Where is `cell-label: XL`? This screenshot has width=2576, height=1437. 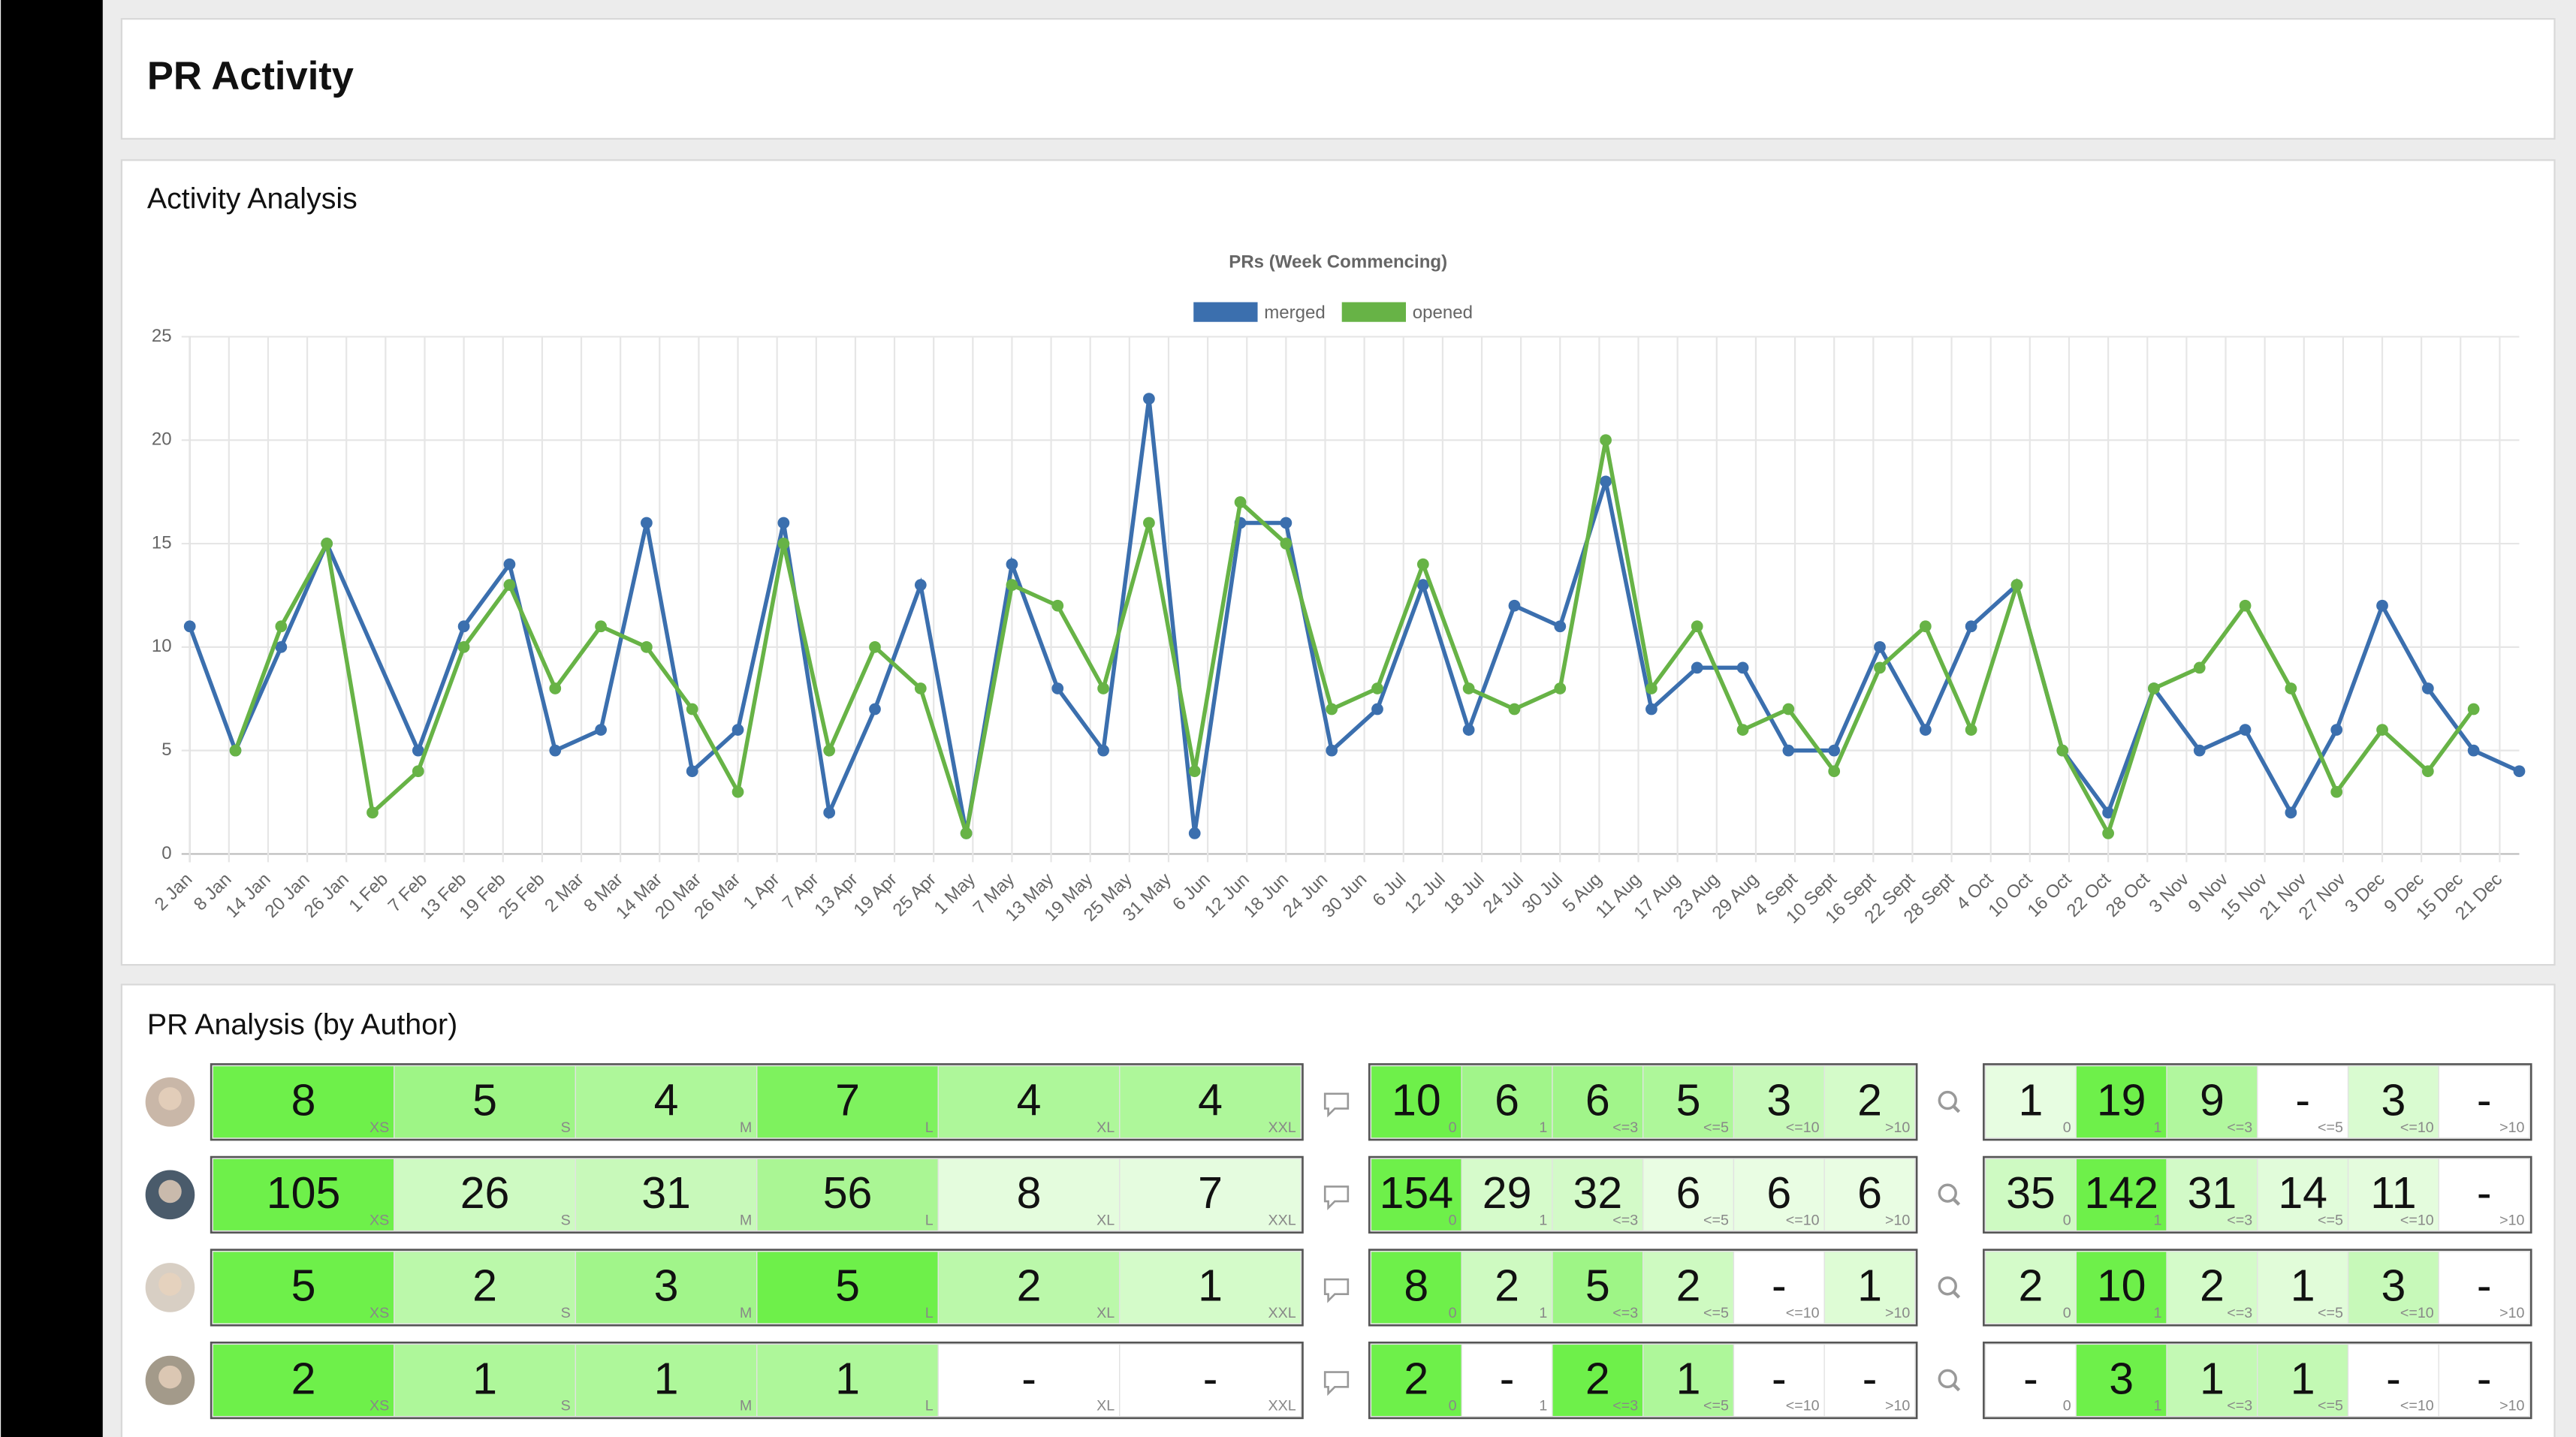
cell-label: XL is located at coordinates (1105, 1221).